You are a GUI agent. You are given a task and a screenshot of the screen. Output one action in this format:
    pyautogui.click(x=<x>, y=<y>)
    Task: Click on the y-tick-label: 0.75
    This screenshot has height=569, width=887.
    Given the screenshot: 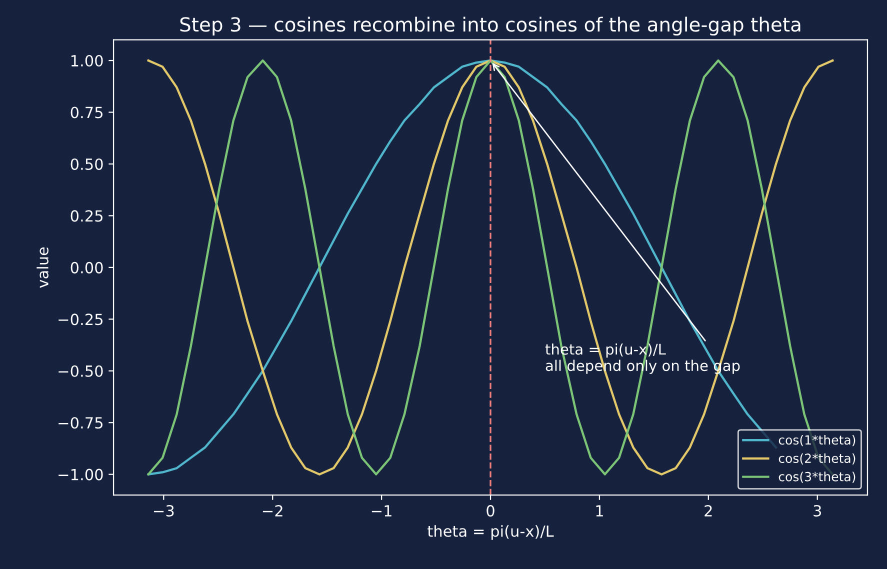 What is the action you would take?
    pyautogui.click(x=86, y=112)
    